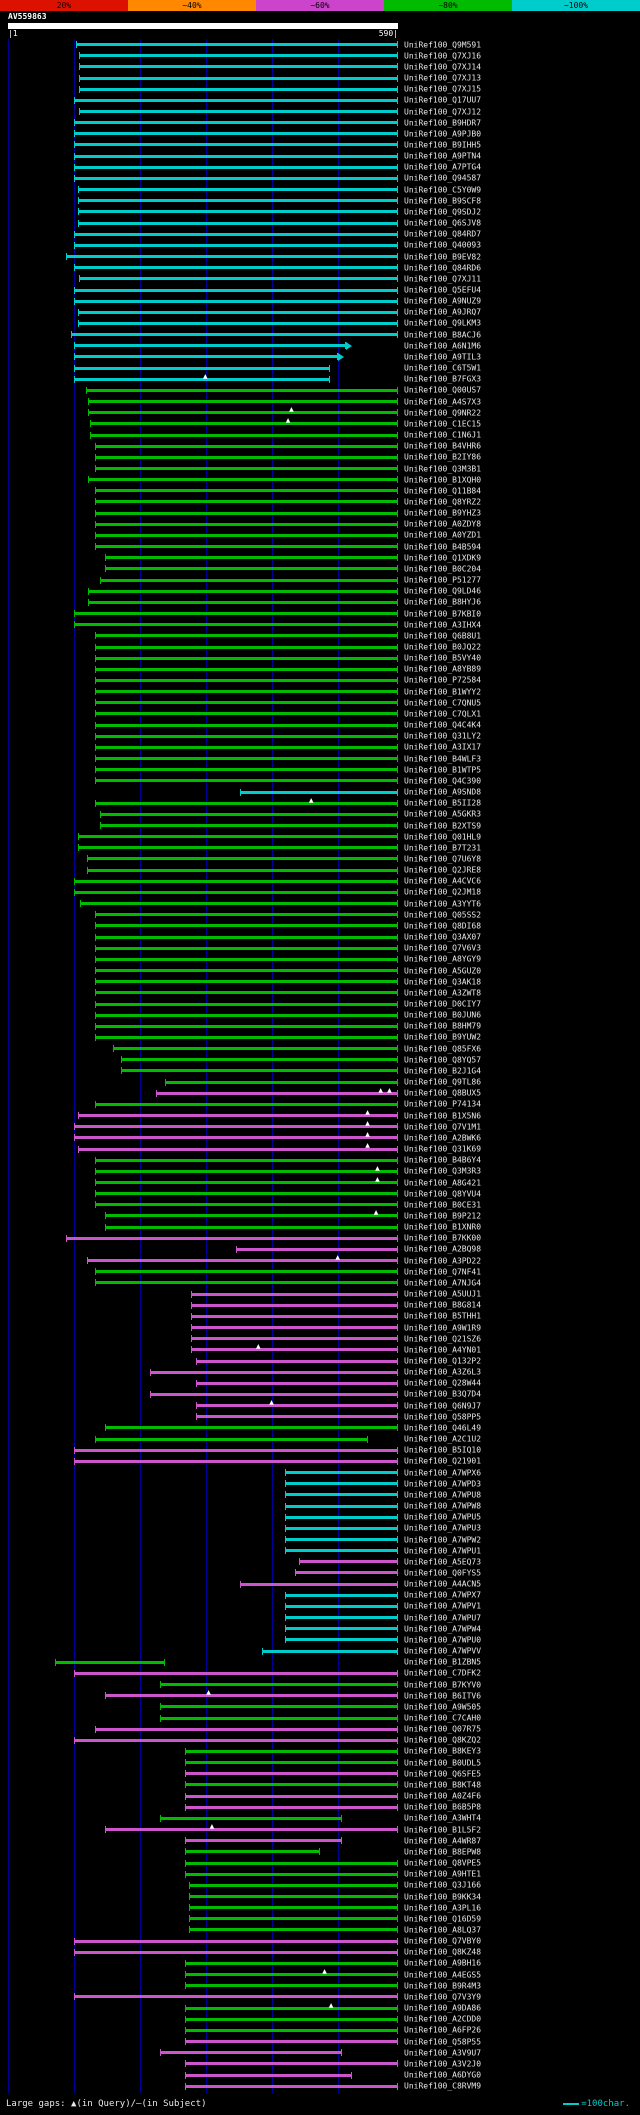 The height and width of the screenshot is (2115, 640). Describe the element at coordinates (443, 1673) in the screenshot. I see `hit-label: UniRef100_C7DFK2` at that location.